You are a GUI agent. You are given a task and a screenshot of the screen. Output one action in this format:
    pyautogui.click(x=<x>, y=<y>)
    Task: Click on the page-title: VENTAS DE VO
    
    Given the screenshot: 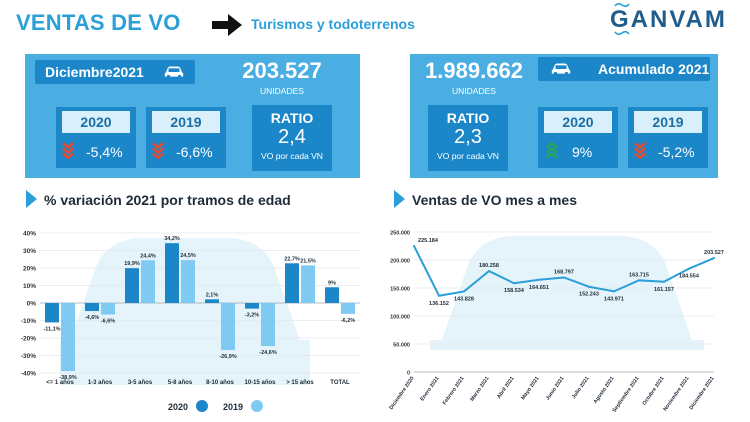 What is the action you would take?
    pyautogui.click(x=98, y=22)
    